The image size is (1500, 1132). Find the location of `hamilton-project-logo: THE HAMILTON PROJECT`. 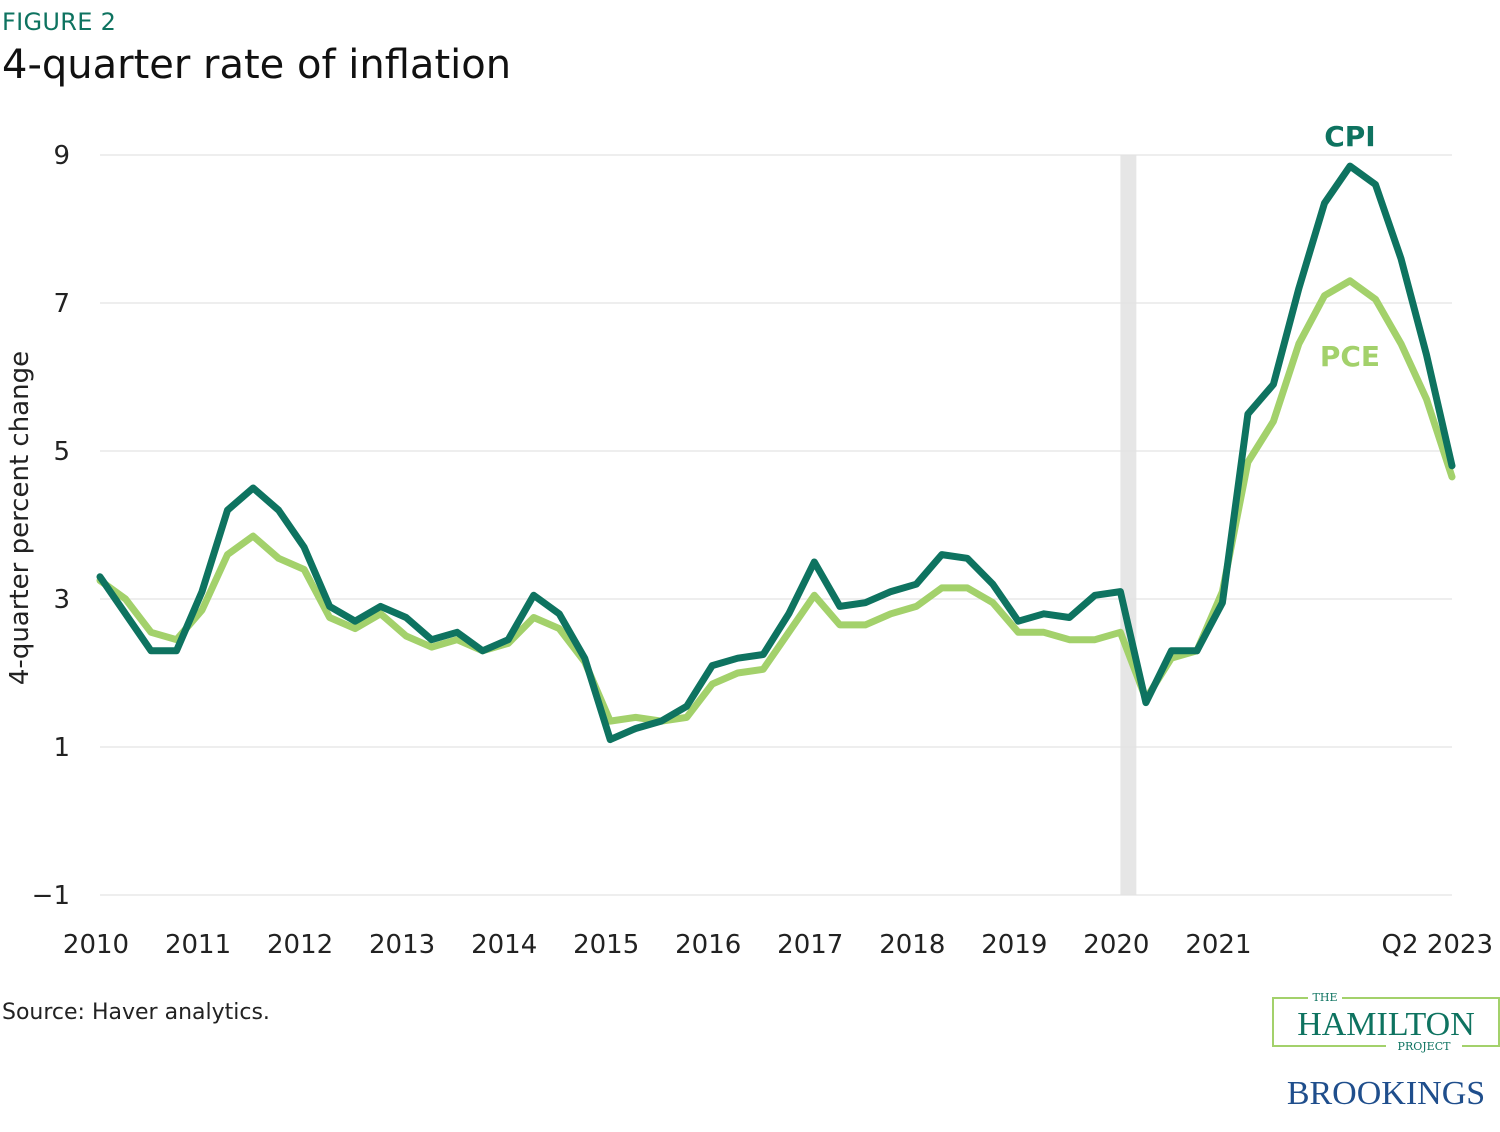

hamilton-project-logo: THE HAMILTON PROJECT is located at coordinates (1386, 1022).